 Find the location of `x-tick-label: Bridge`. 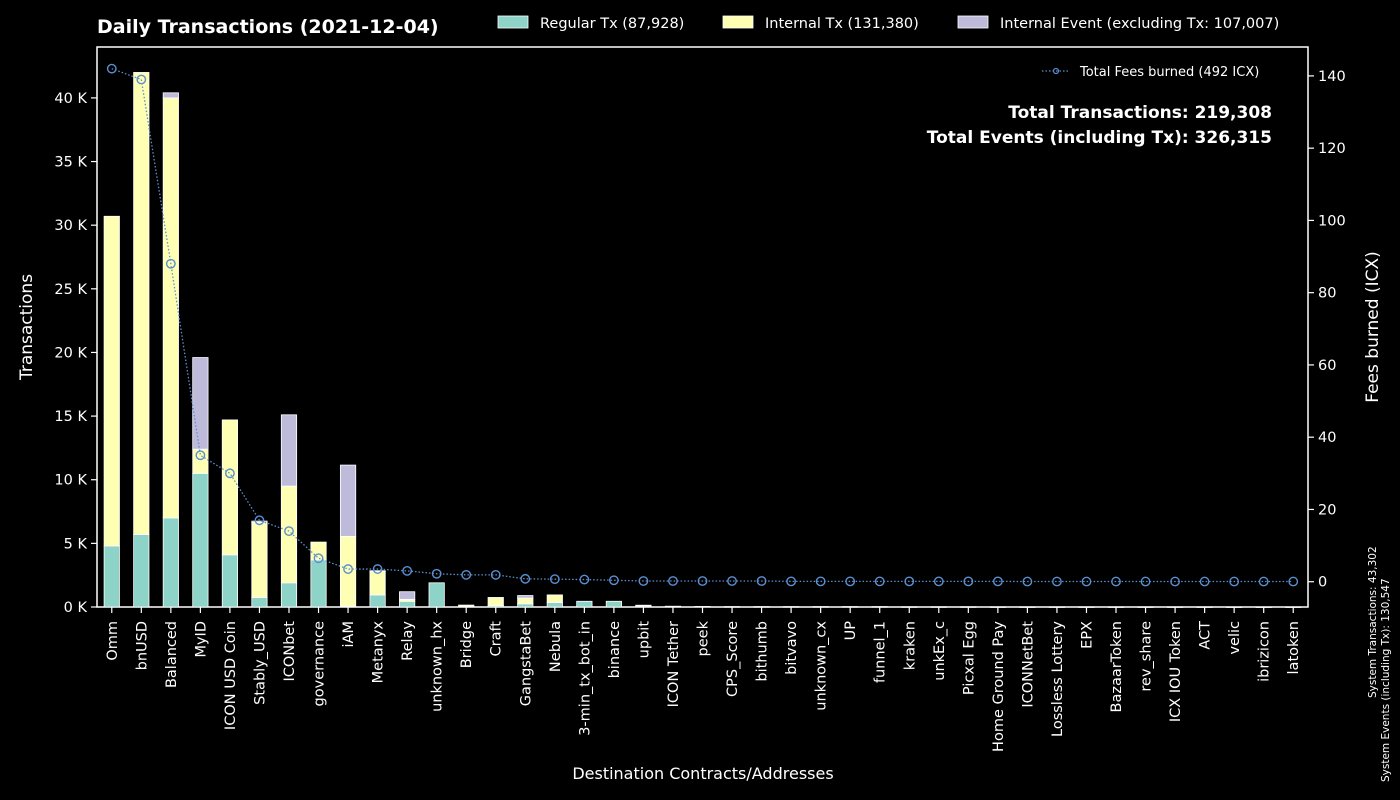

x-tick-label: Bridge is located at coordinates (467, 644).